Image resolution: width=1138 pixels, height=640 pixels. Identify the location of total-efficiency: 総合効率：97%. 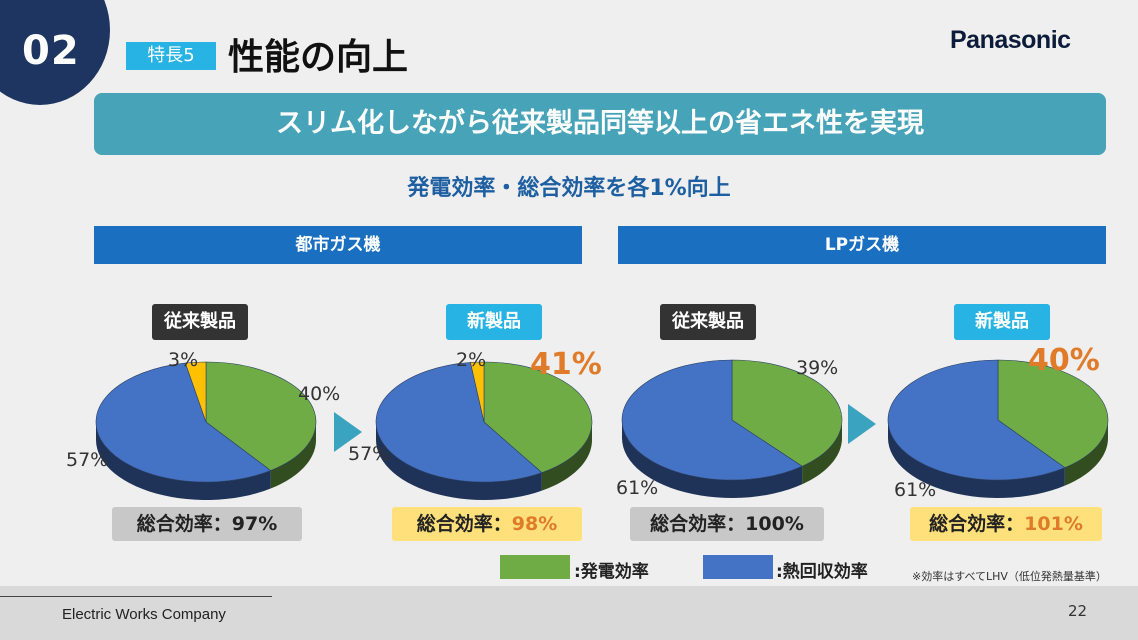
(207, 524).